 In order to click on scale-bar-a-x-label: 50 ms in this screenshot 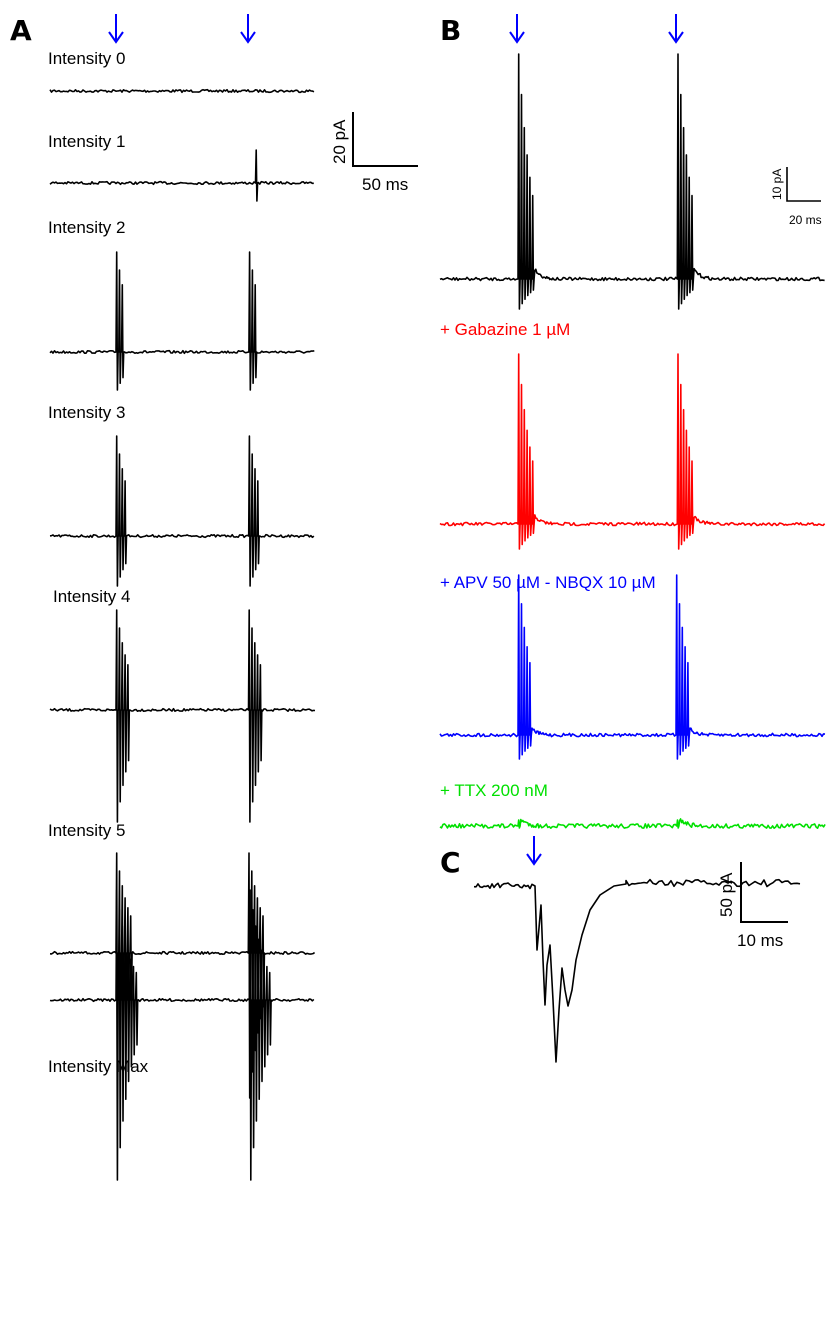, I will do `click(385, 184)`.